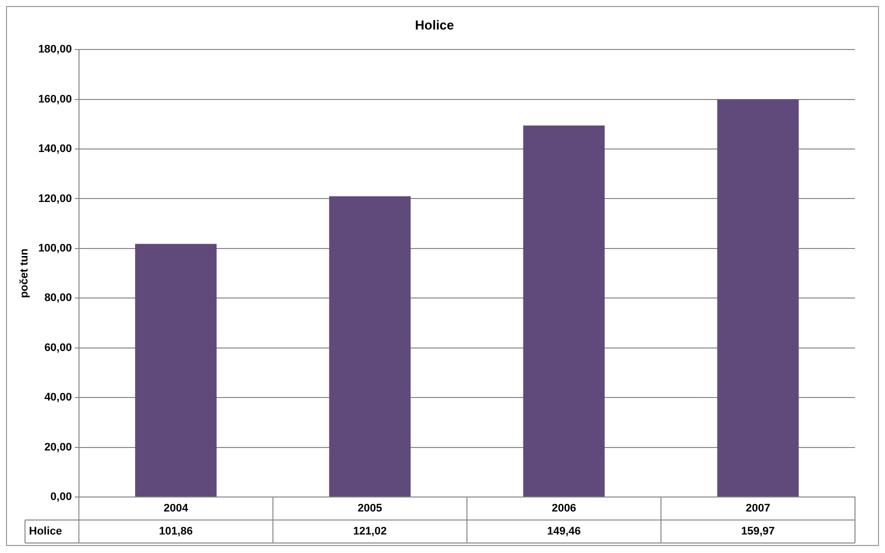 The height and width of the screenshot is (553, 885). What do you see at coordinates (55, 50) in the screenshot?
I see `y-tick-label: 180,00` at bounding box center [55, 50].